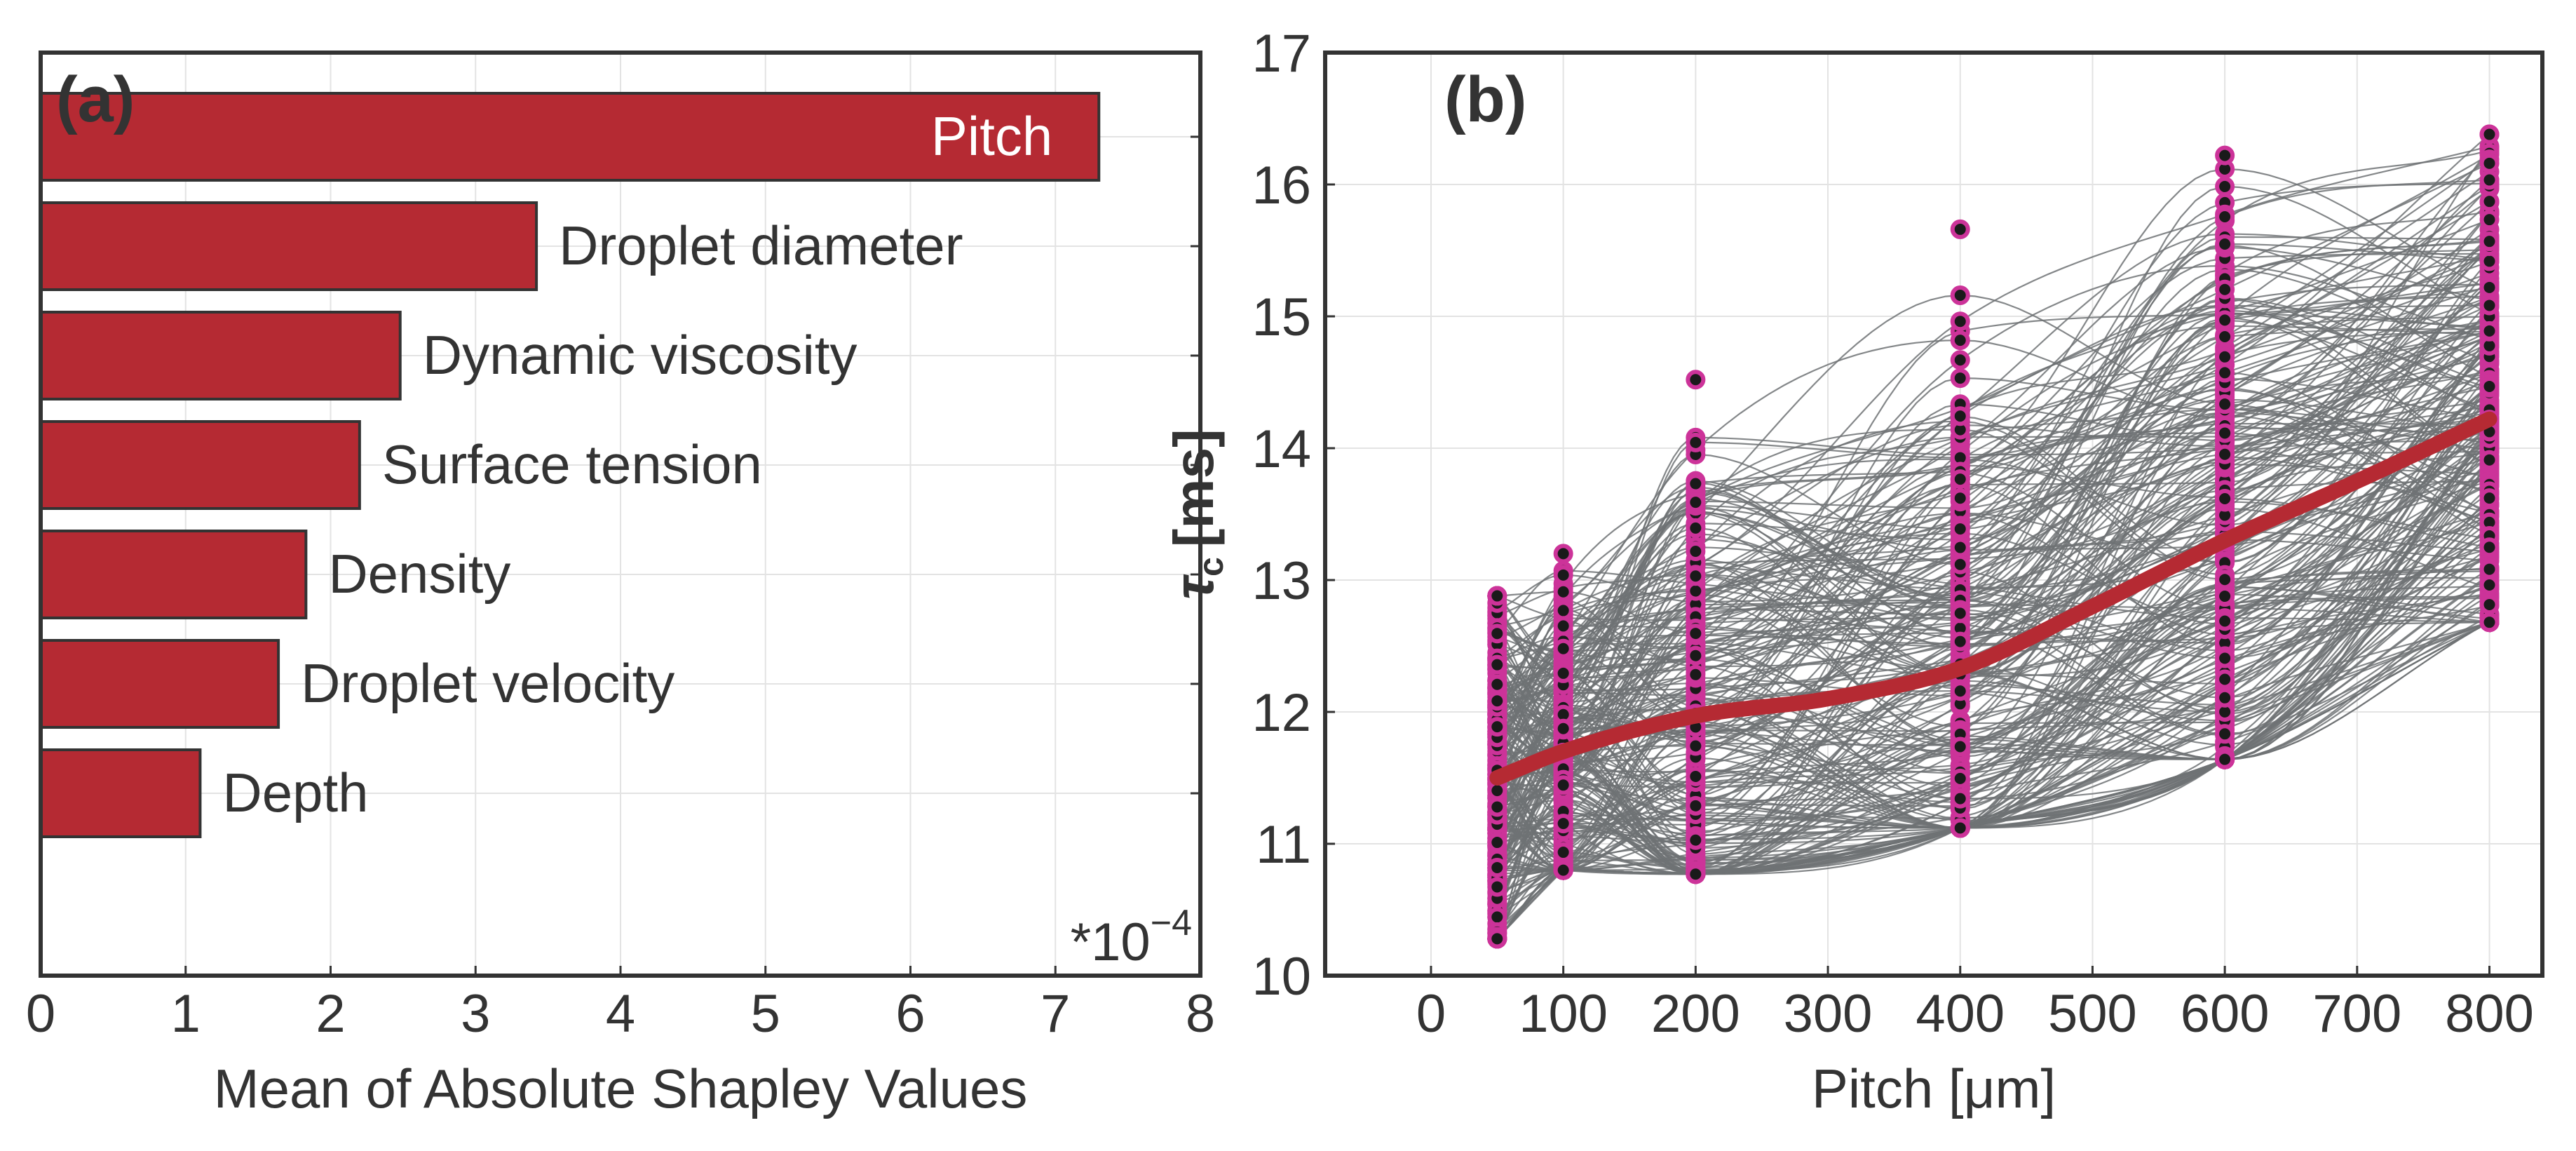  I want to click on panel-b-ytick-label: 11, so click(1283, 845).